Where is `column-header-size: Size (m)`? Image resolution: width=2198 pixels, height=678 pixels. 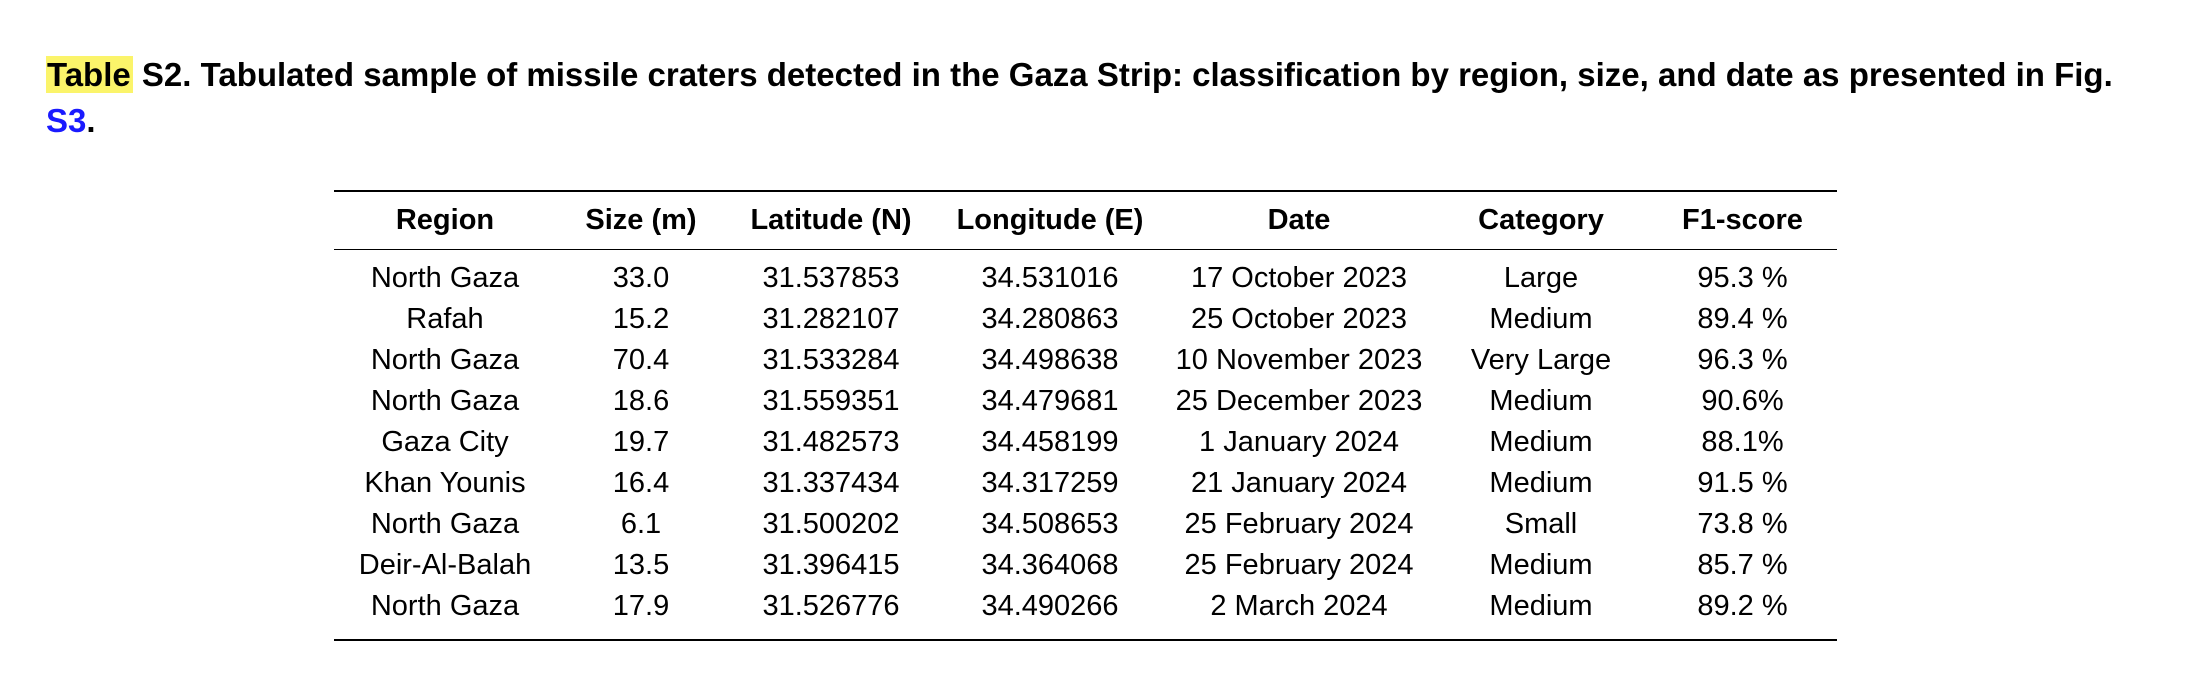 column-header-size: Size (m) is located at coordinates (641, 220).